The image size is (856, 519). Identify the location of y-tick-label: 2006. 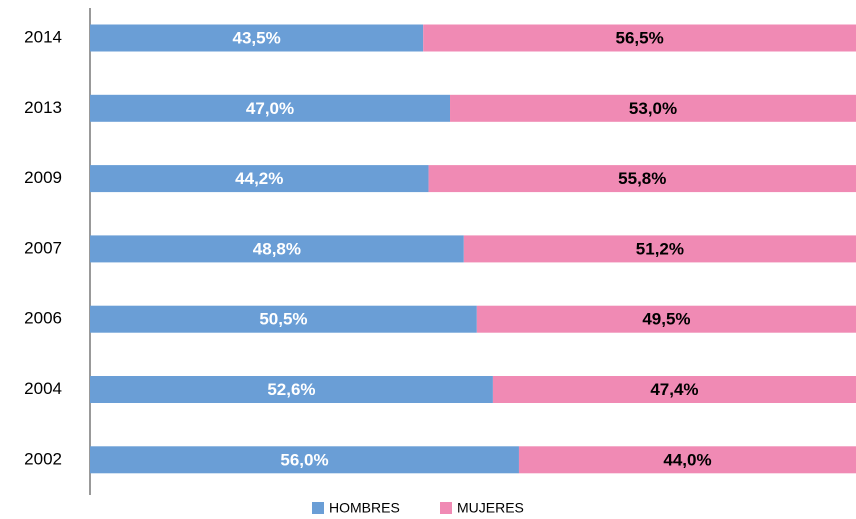
(43, 318).